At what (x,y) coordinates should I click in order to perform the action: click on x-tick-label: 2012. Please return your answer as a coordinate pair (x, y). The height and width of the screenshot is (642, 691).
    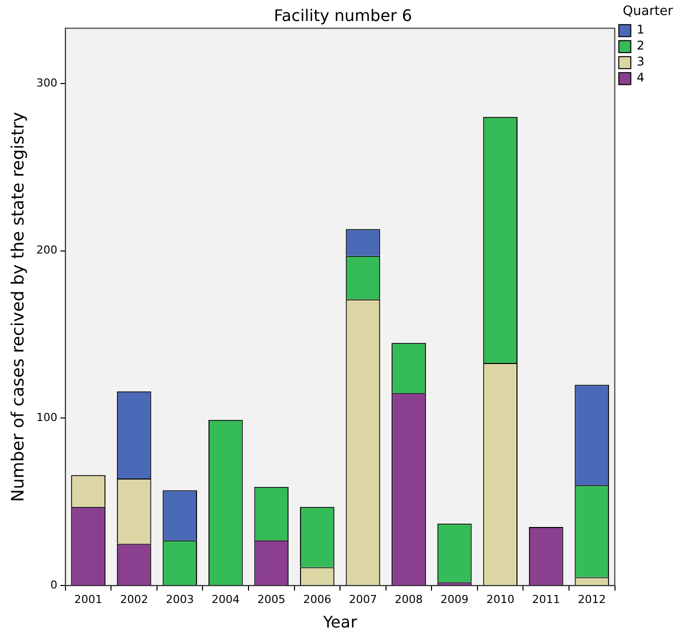
    Looking at the image, I should click on (592, 599).